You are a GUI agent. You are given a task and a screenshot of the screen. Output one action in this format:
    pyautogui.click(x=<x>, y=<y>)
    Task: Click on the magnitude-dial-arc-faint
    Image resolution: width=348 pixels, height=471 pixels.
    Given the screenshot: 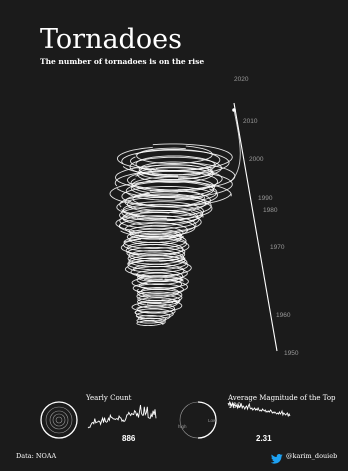 What is the action you would take?
    pyautogui.click(x=189, y=420)
    